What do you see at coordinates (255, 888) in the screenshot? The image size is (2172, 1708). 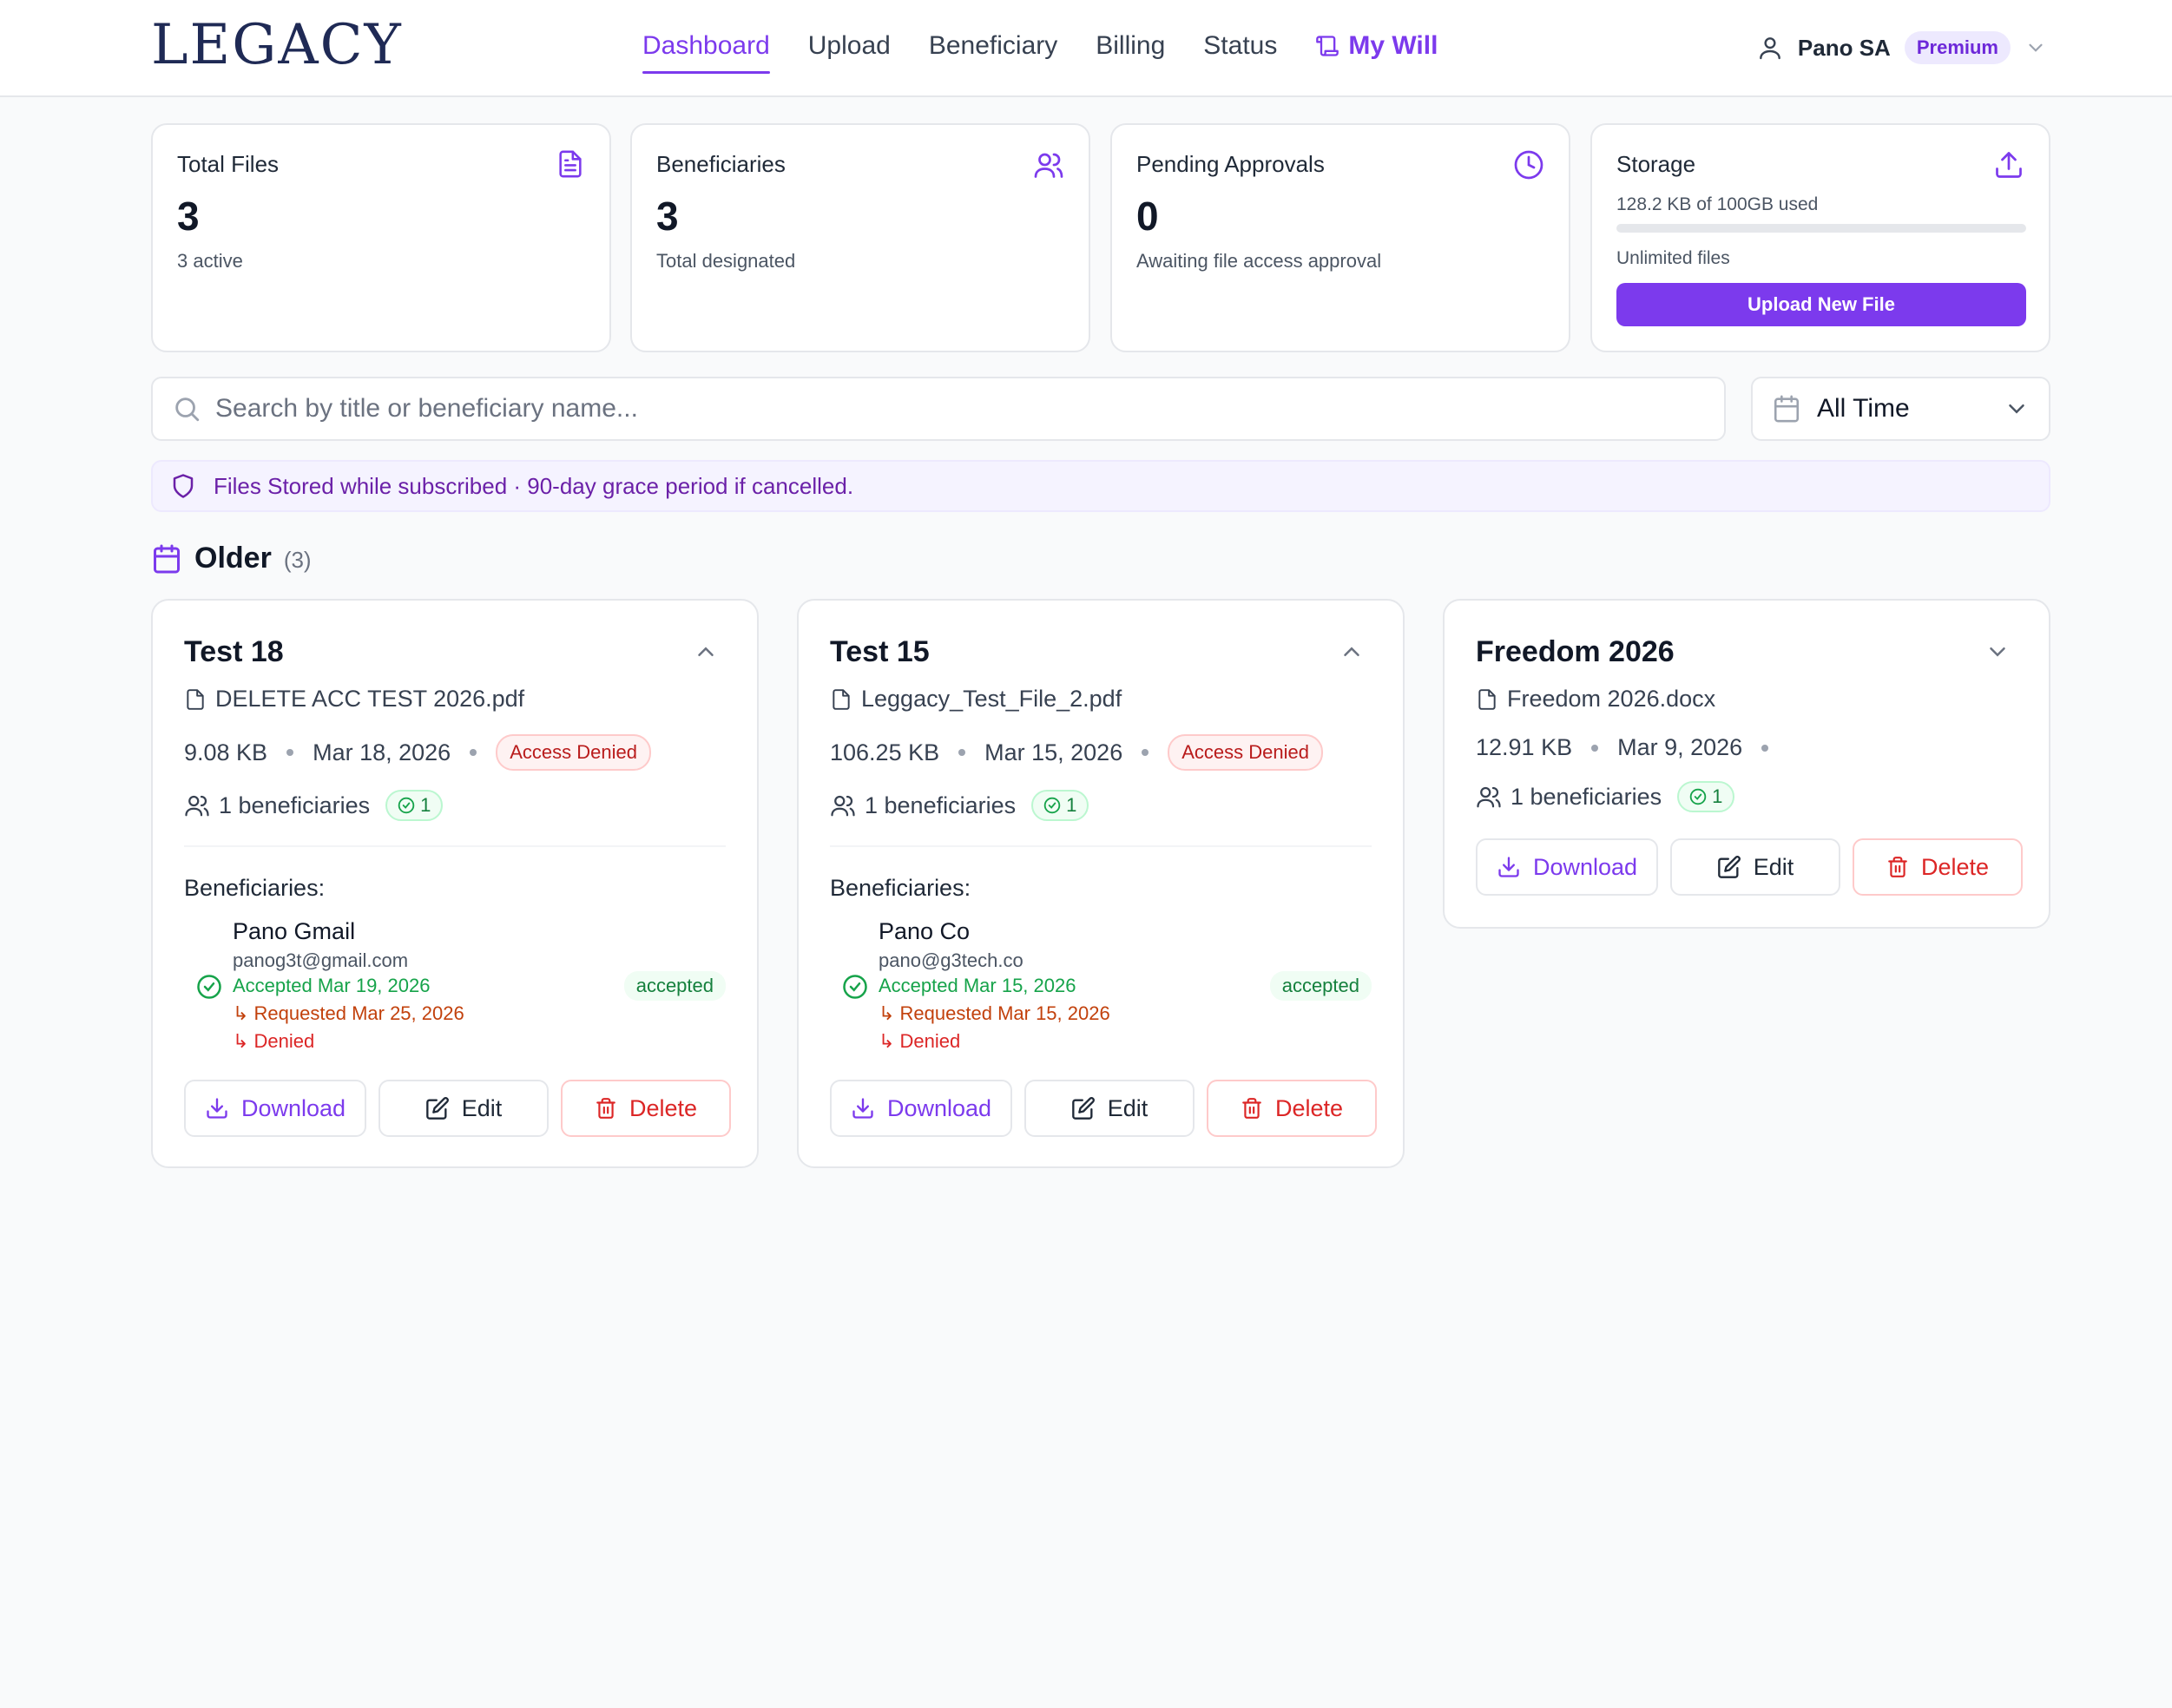 I see `beneficiaries-label: Beneficiaries:` at bounding box center [255, 888].